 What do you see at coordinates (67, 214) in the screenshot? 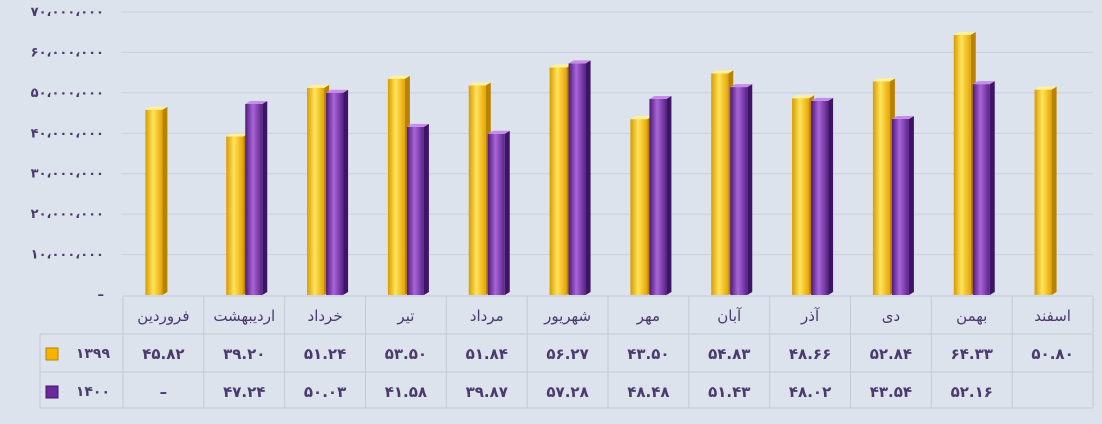
I see `y-tick-label: ۲۰،۰۰۰،۰۰۰` at bounding box center [67, 214].